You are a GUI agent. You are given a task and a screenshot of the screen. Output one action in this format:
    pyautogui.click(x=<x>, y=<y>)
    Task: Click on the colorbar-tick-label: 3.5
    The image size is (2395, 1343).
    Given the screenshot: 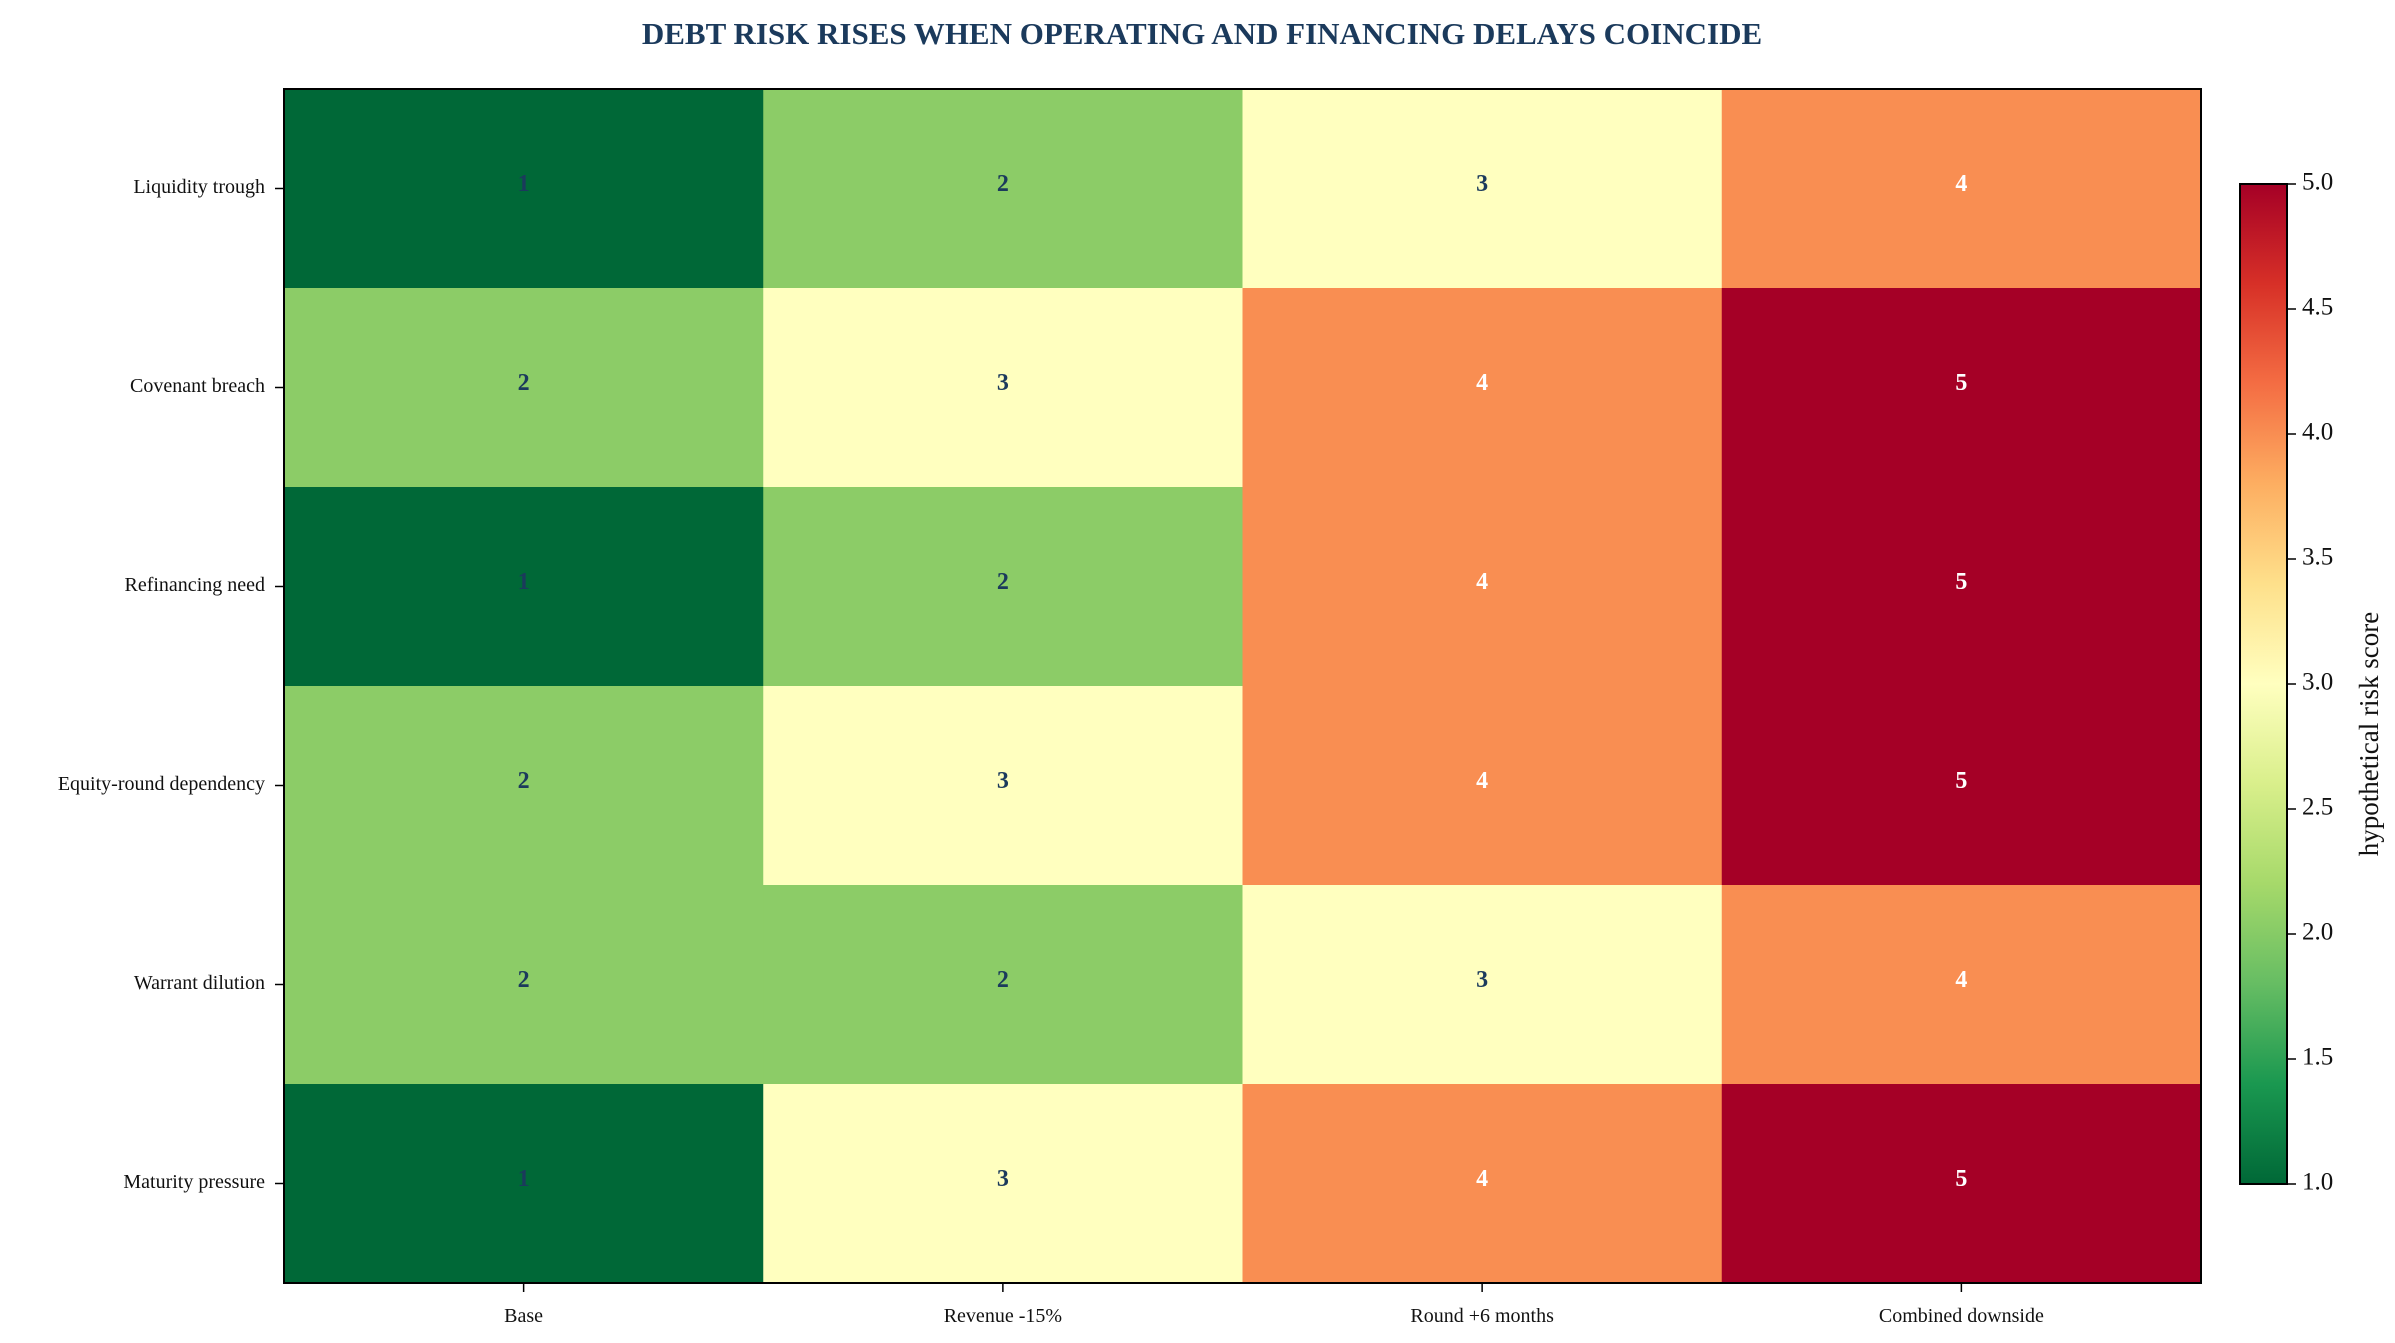 What is the action you would take?
    pyautogui.click(x=2317, y=557)
    